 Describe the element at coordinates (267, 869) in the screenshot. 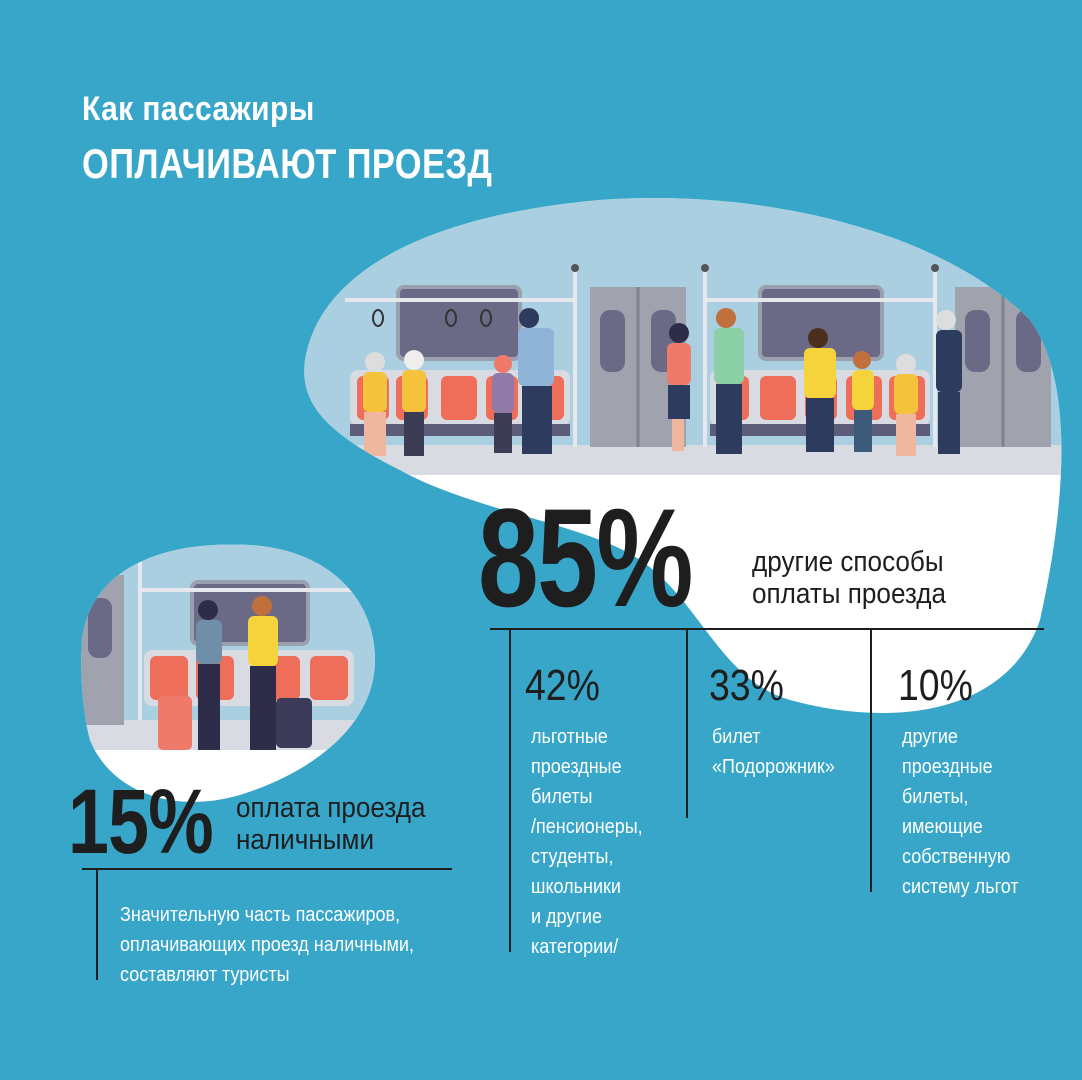

I see `cash-divider` at that location.